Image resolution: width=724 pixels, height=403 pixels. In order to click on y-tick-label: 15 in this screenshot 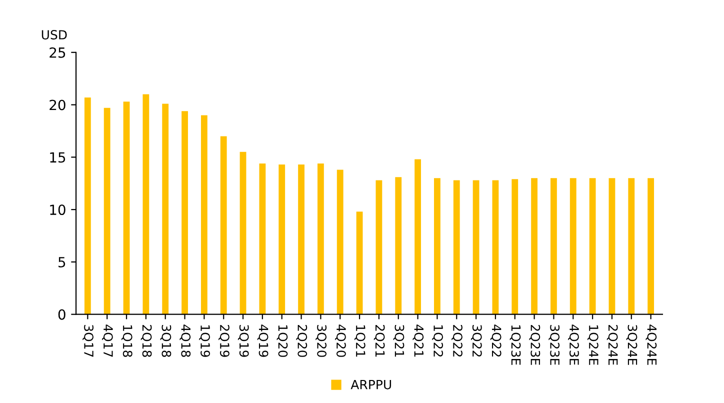, I will do `click(58, 157)`.